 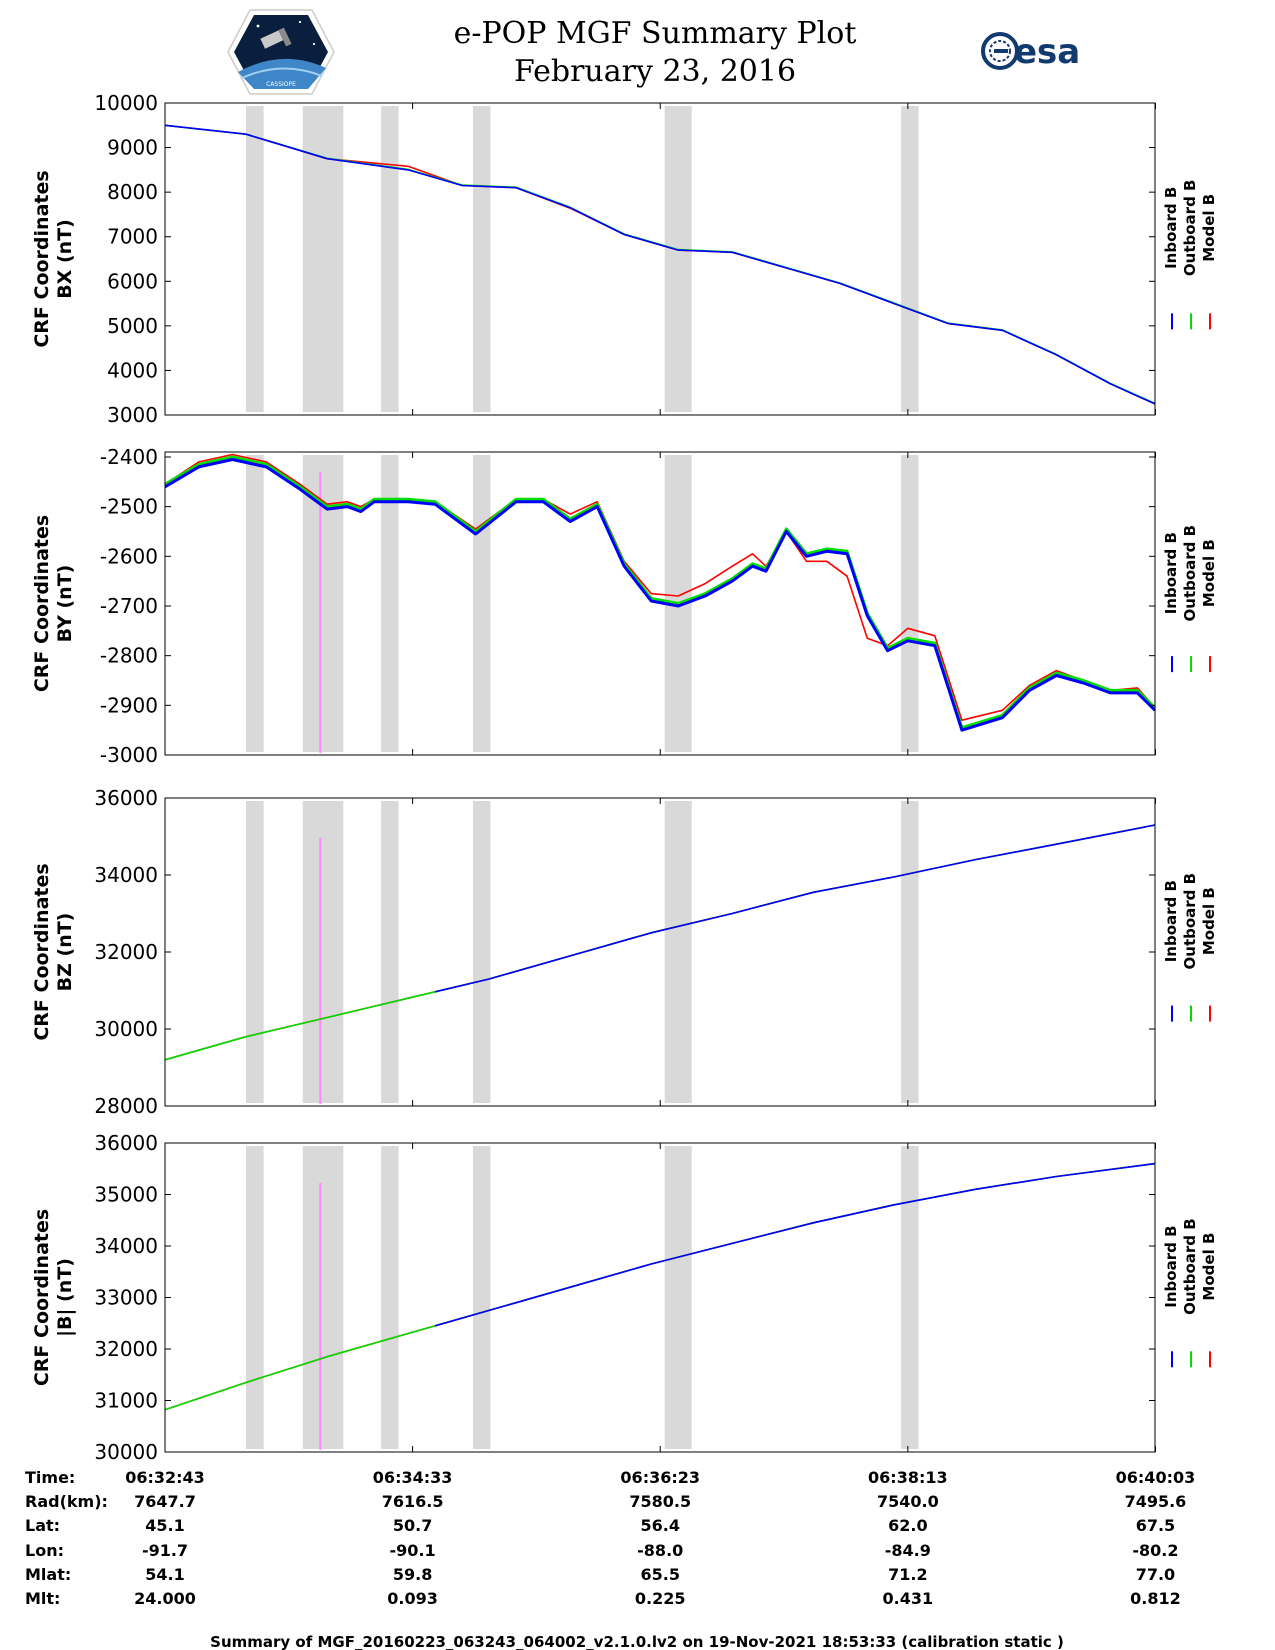 What do you see at coordinates (126, 952) in the screenshot?
I see `y-tick-label: 32000` at bounding box center [126, 952].